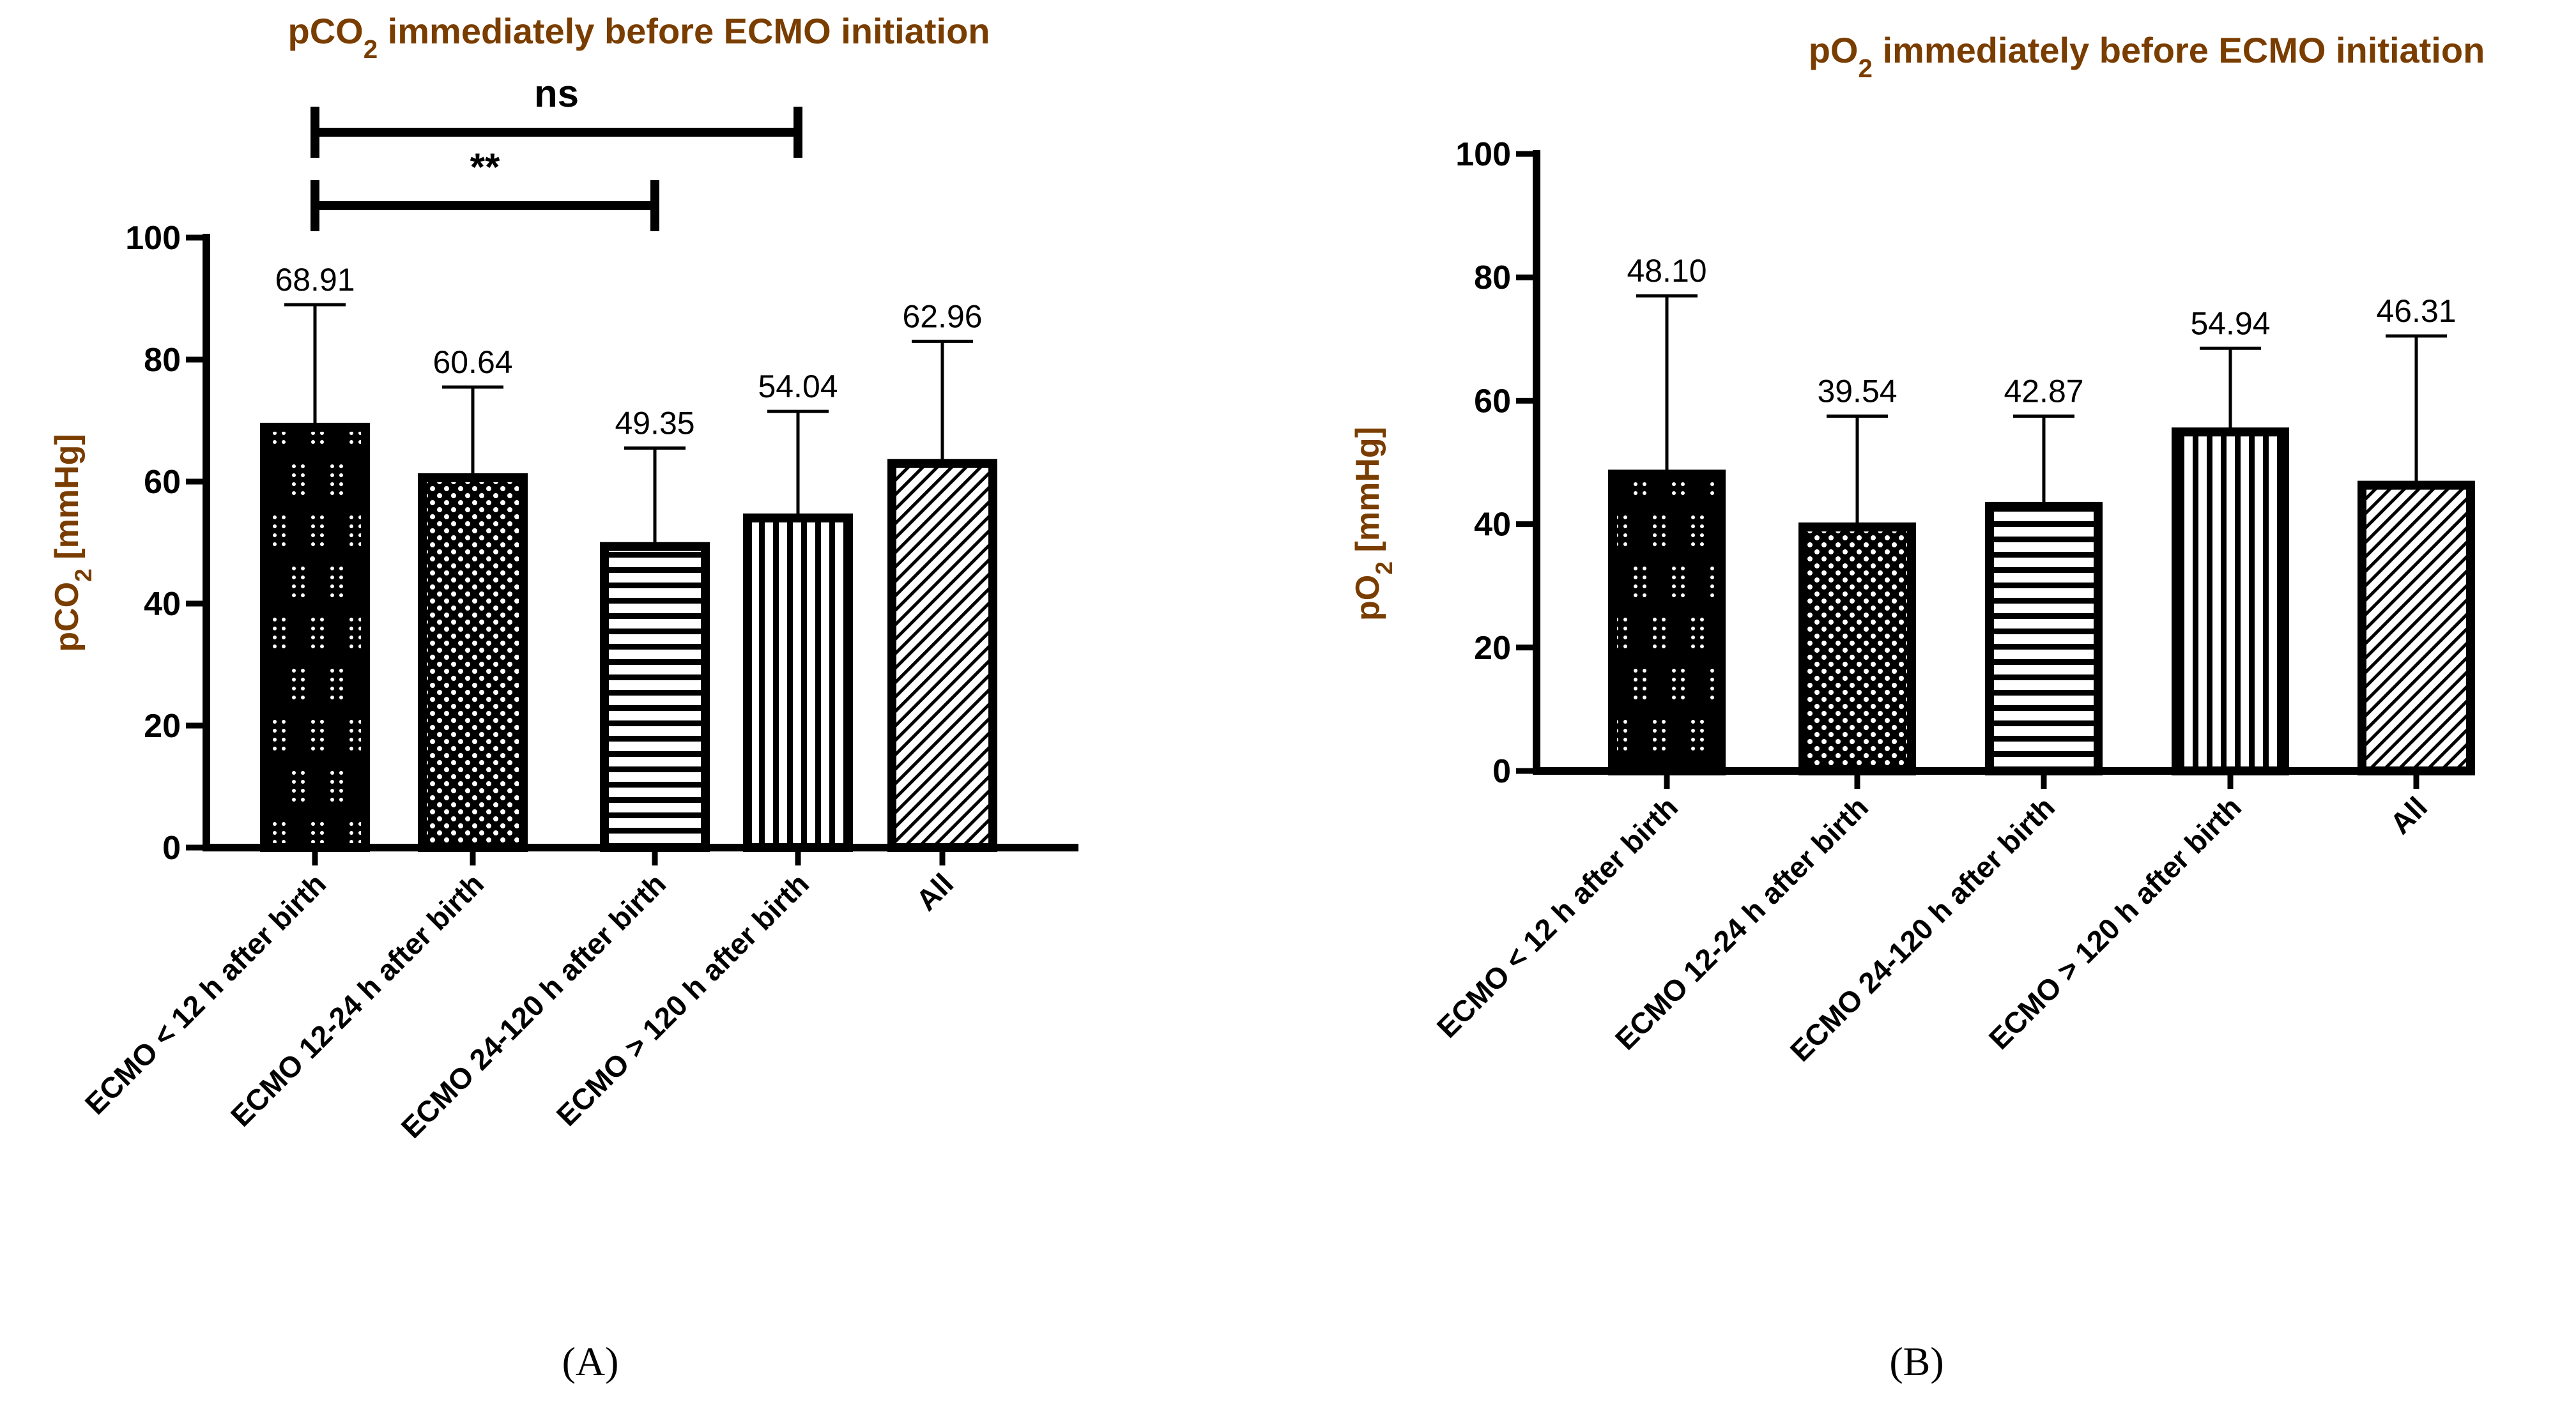  What do you see at coordinates (315, 280) in the screenshot?
I see `data-label: 68.91` at bounding box center [315, 280].